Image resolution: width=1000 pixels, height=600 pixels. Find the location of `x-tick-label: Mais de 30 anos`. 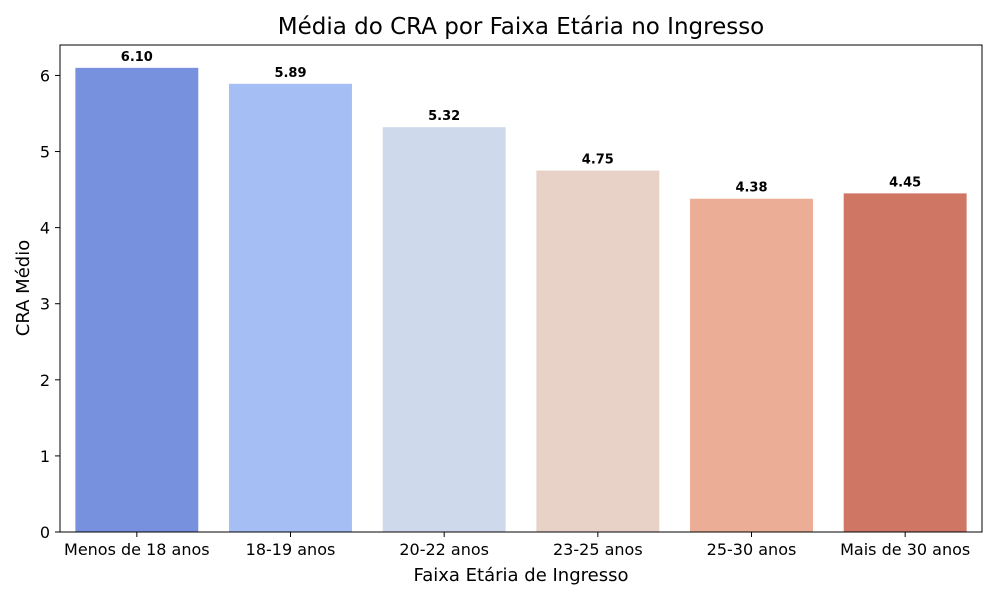

x-tick-label: Mais de 30 anos is located at coordinates (905, 549).